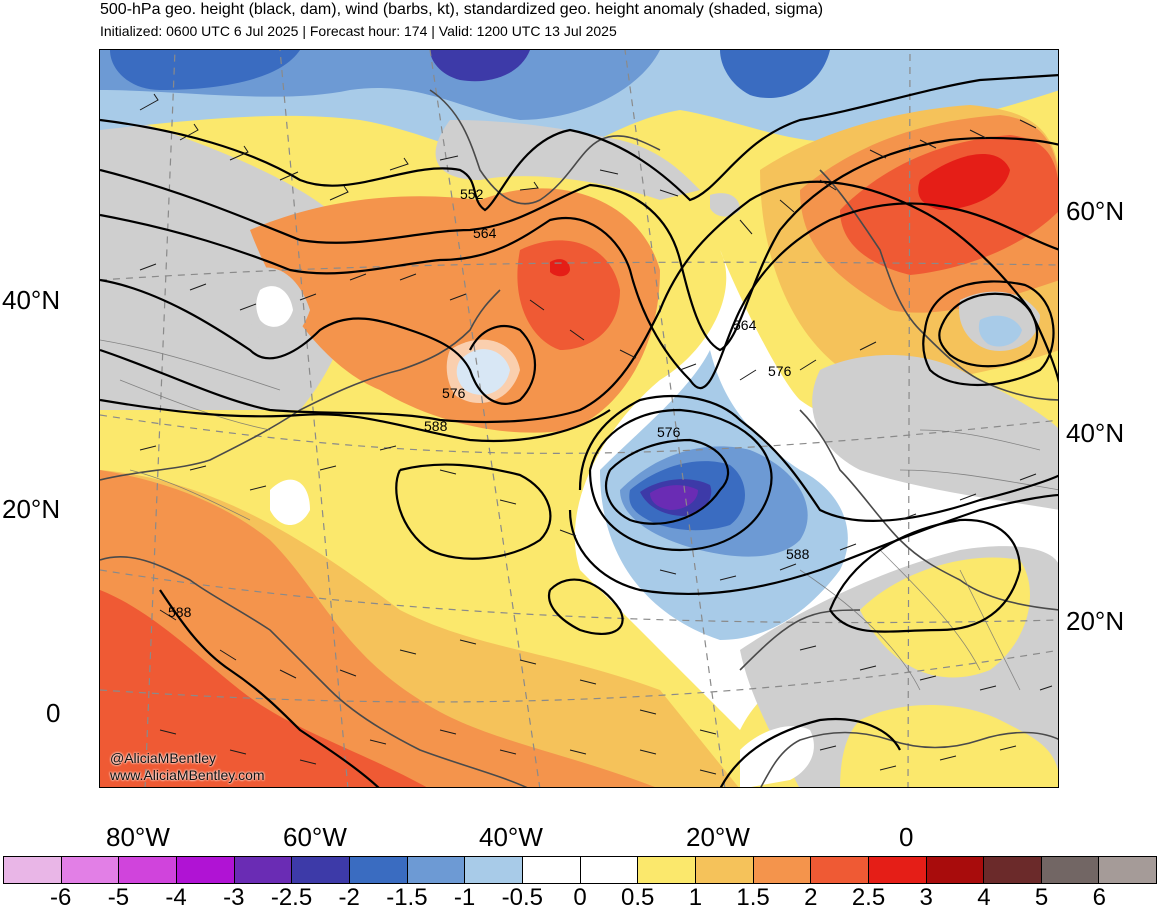  Describe the element at coordinates (1041, 897) in the screenshot. I see `colorbar-tick-label: 5` at that location.